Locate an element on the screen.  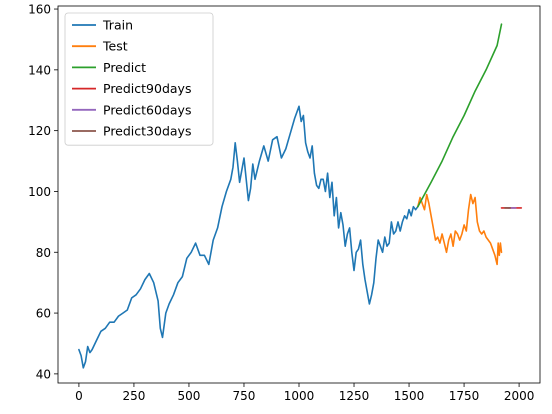
x-tick-label: 500 is located at coordinates (189, 396).